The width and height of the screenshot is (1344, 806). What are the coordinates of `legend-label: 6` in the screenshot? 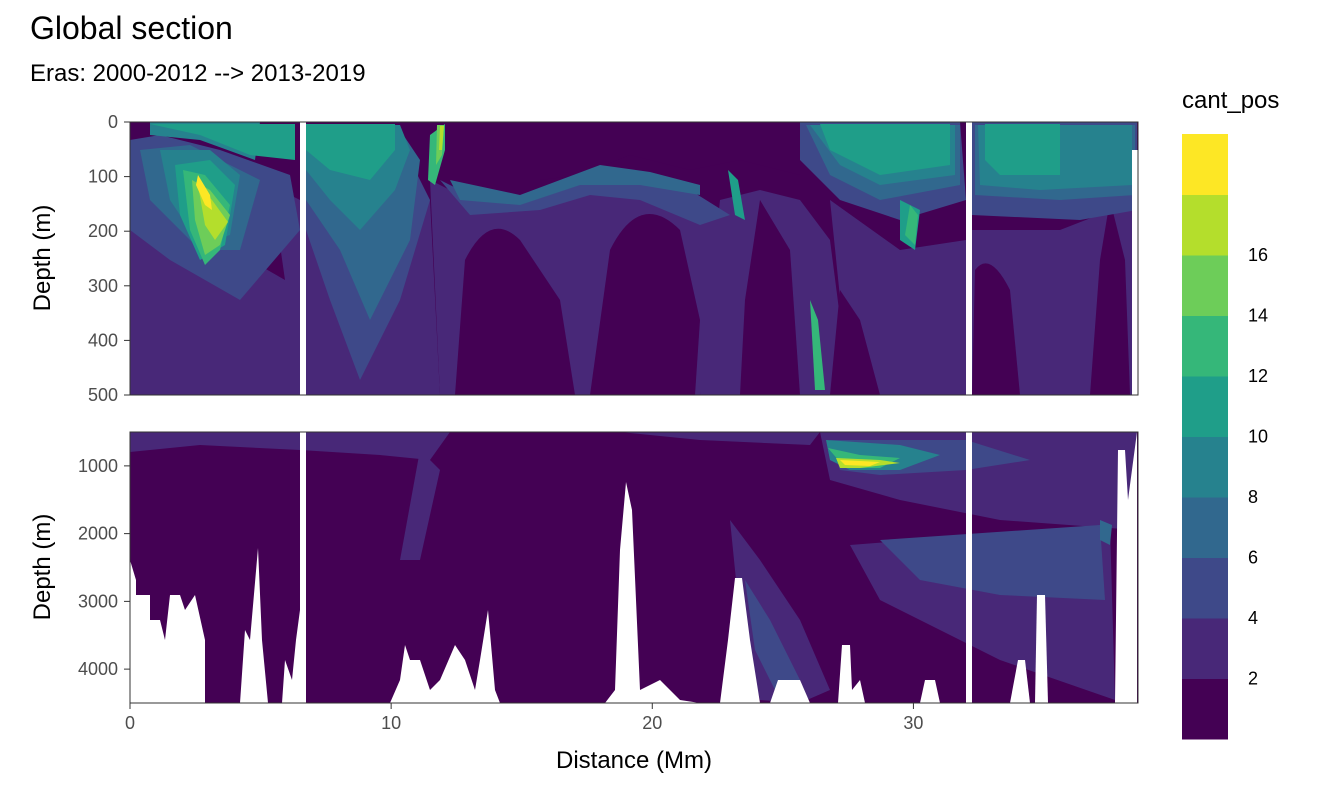 It's located at (1253, 558).